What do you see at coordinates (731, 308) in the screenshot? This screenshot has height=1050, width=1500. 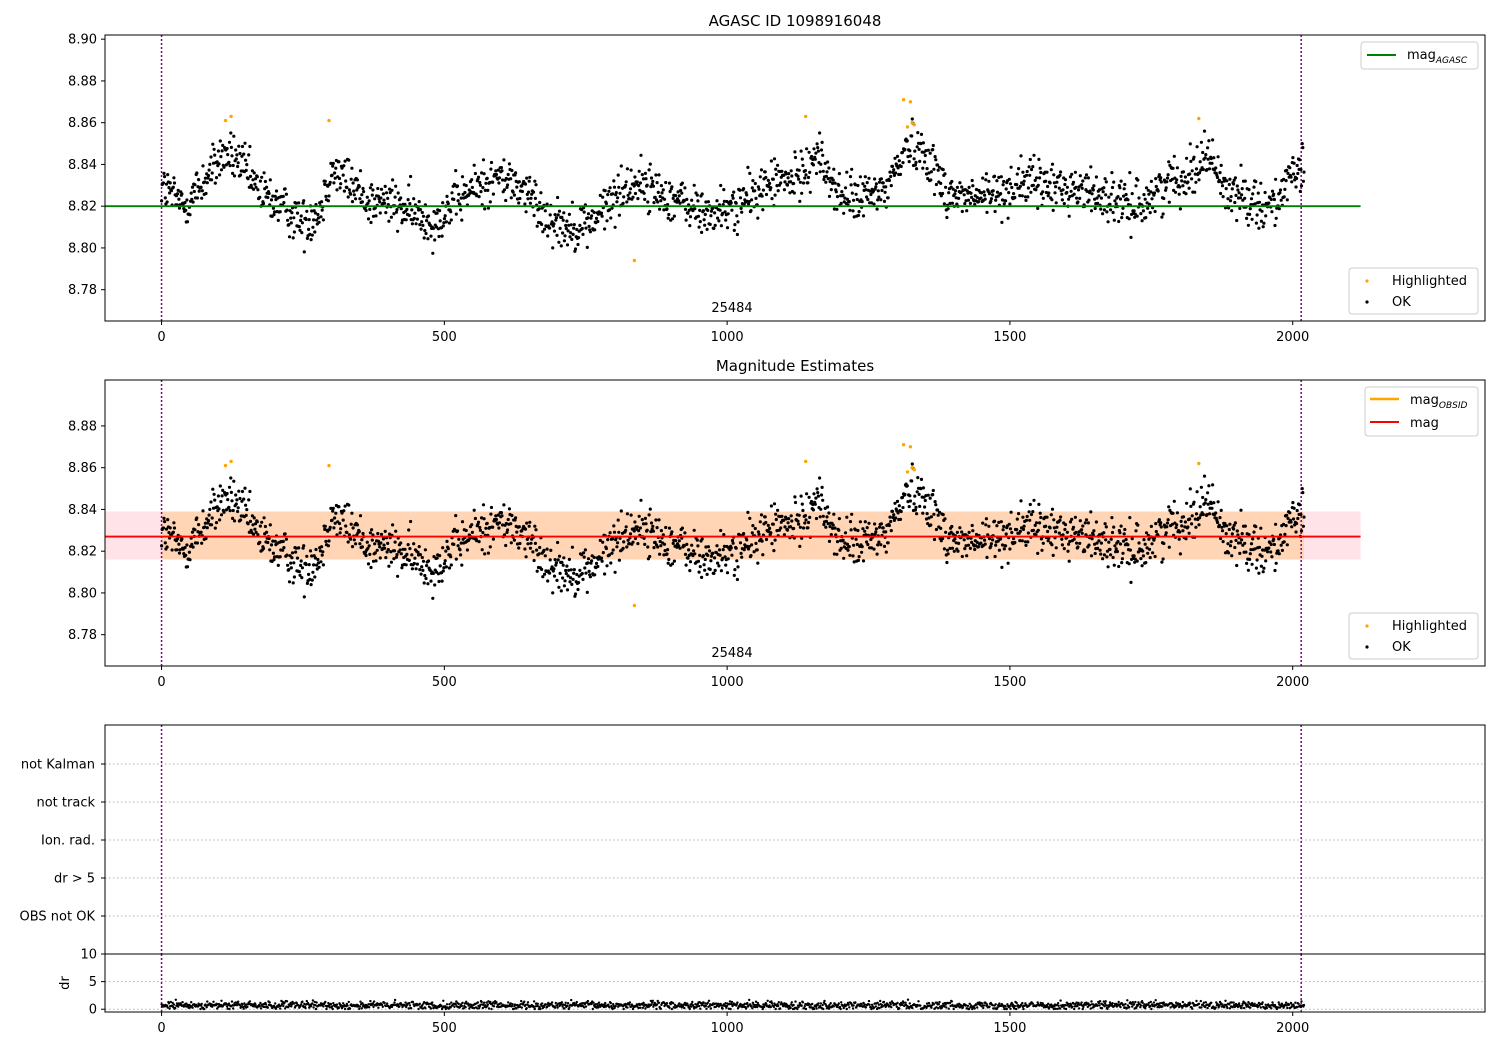 I see `agasc-obsid-label: 25484` at bounding box center [731, 308].